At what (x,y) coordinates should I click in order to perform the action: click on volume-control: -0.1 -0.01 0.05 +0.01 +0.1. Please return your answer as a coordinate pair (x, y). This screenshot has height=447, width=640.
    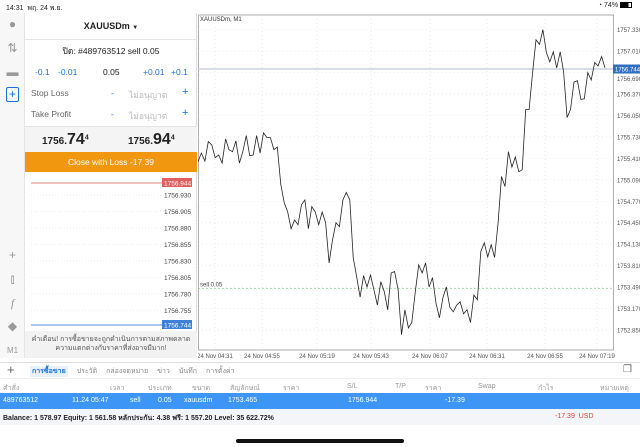
    Looking at the image, I should click on (111, 73).